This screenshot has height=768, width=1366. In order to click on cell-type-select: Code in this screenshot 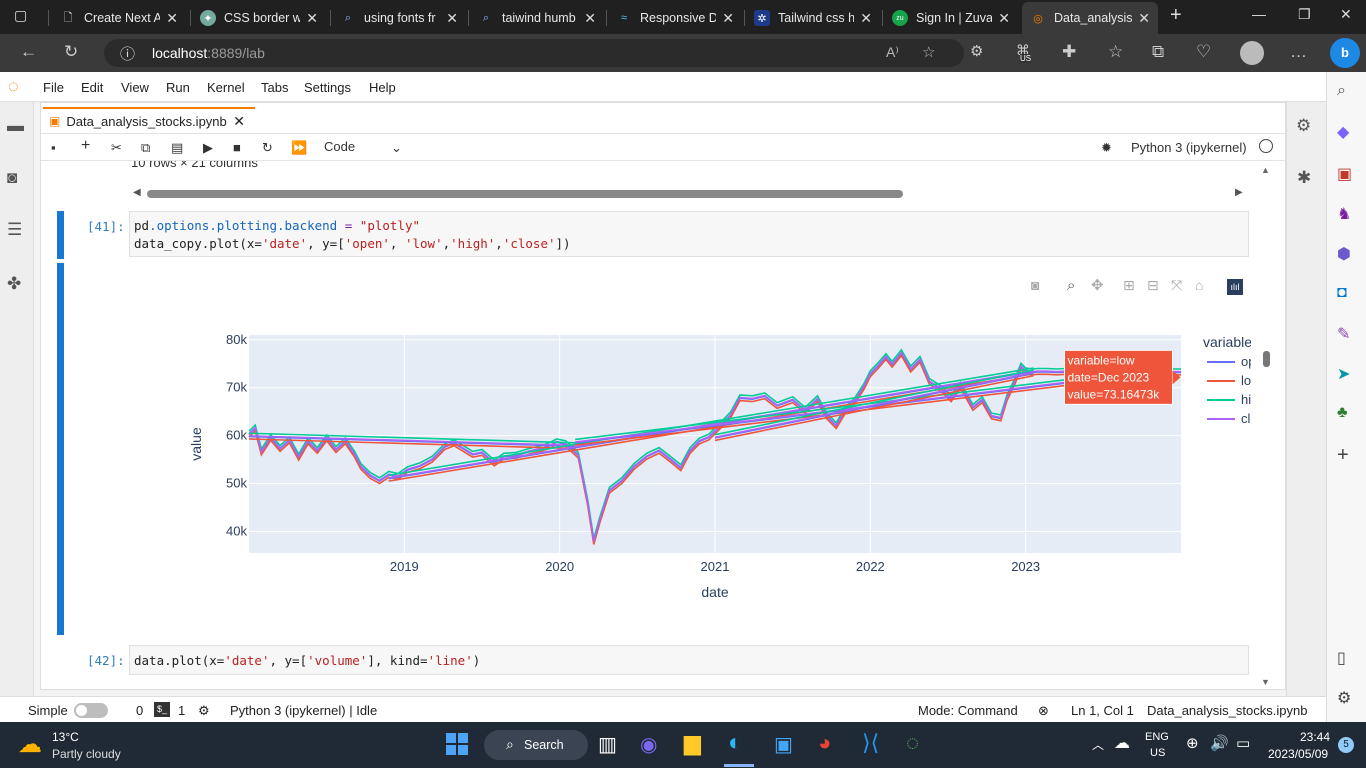, I will do `click(340, 146)`.